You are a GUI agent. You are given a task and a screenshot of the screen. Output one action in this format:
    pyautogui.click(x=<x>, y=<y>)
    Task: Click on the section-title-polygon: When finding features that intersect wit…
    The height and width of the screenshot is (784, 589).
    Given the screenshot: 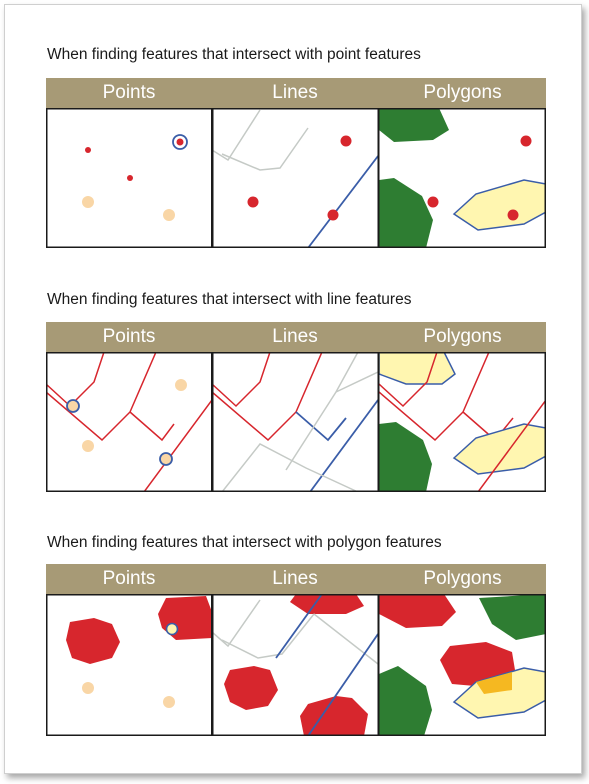 What is the action you would take?
    pyautogui.click(x=244, y=542)
    